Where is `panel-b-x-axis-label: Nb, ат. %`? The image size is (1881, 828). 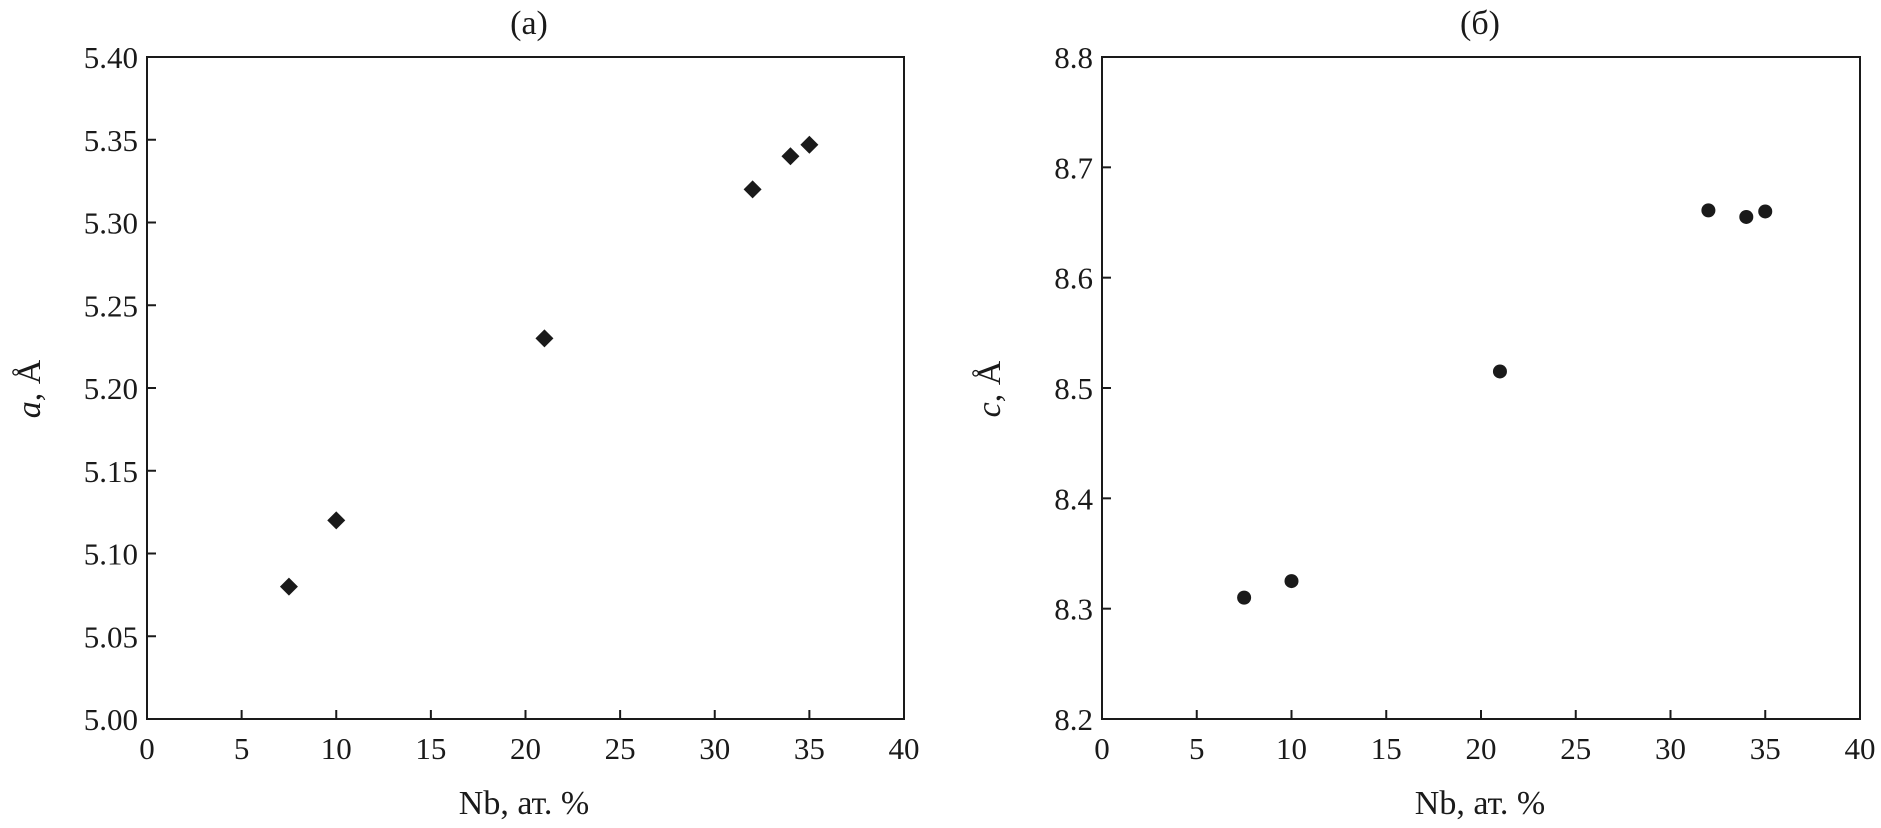
panel-b-x-axis-label: Nb, ат. % is located at coordinates (1480, 803).